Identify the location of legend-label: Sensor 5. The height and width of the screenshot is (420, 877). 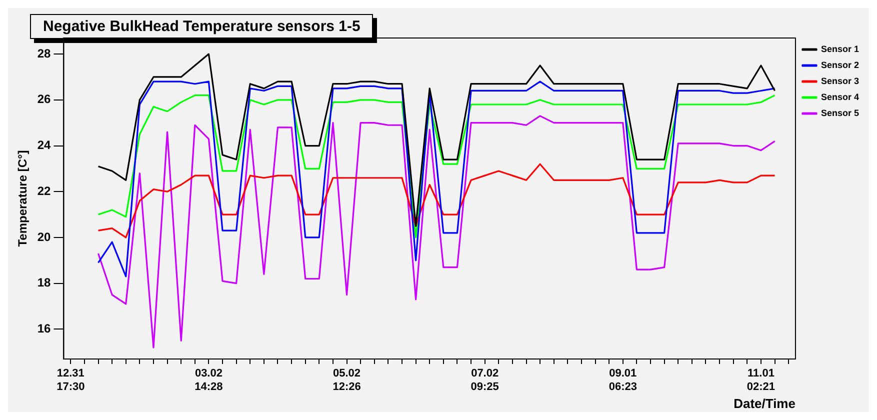
(840, 113).